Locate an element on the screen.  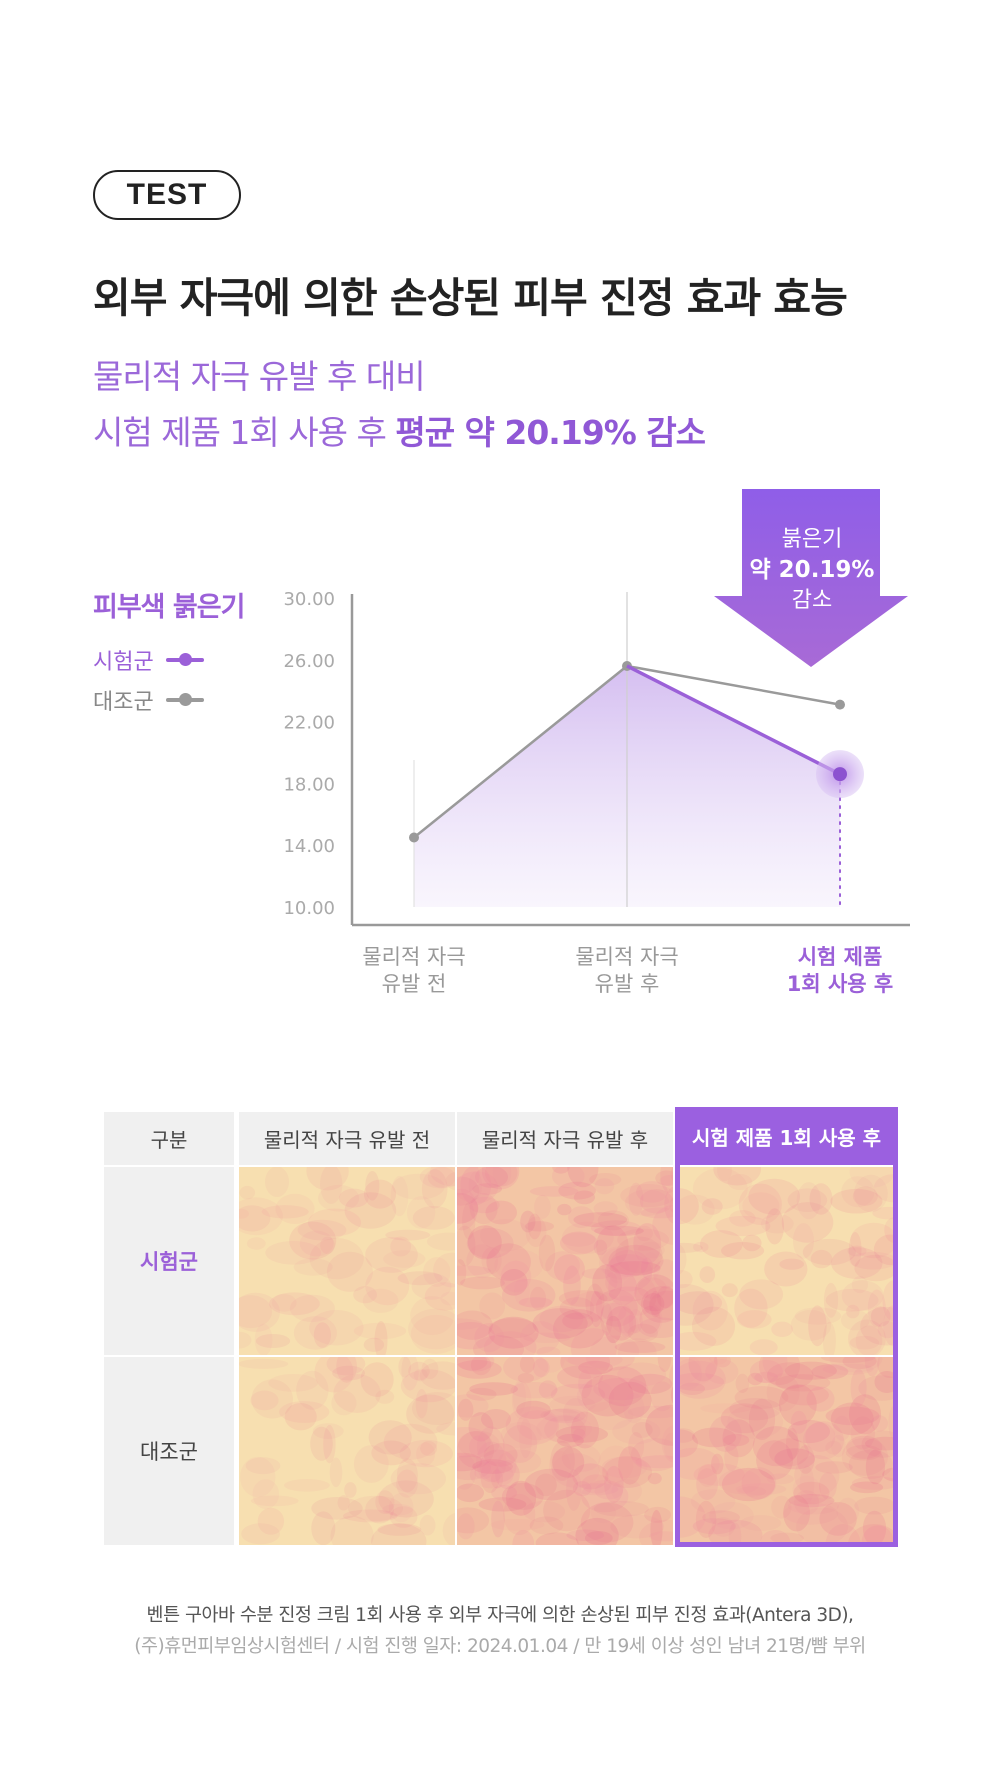
callout-line-3: 감소 is located at coordinates (812, 600).